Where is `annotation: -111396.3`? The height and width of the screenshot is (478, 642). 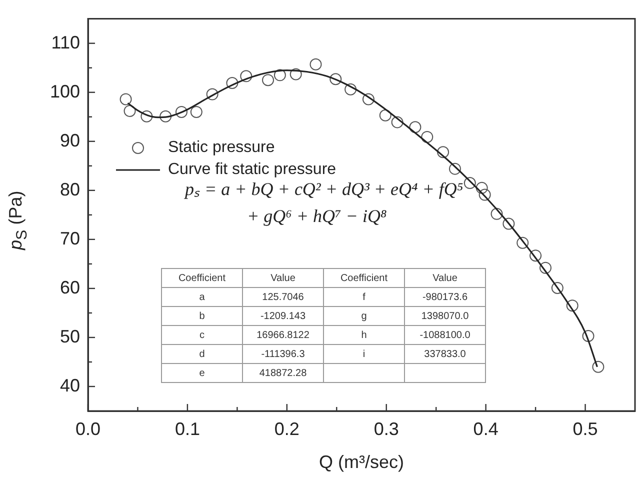 annotation: -111396.3 is located at coordinates (283, 354).